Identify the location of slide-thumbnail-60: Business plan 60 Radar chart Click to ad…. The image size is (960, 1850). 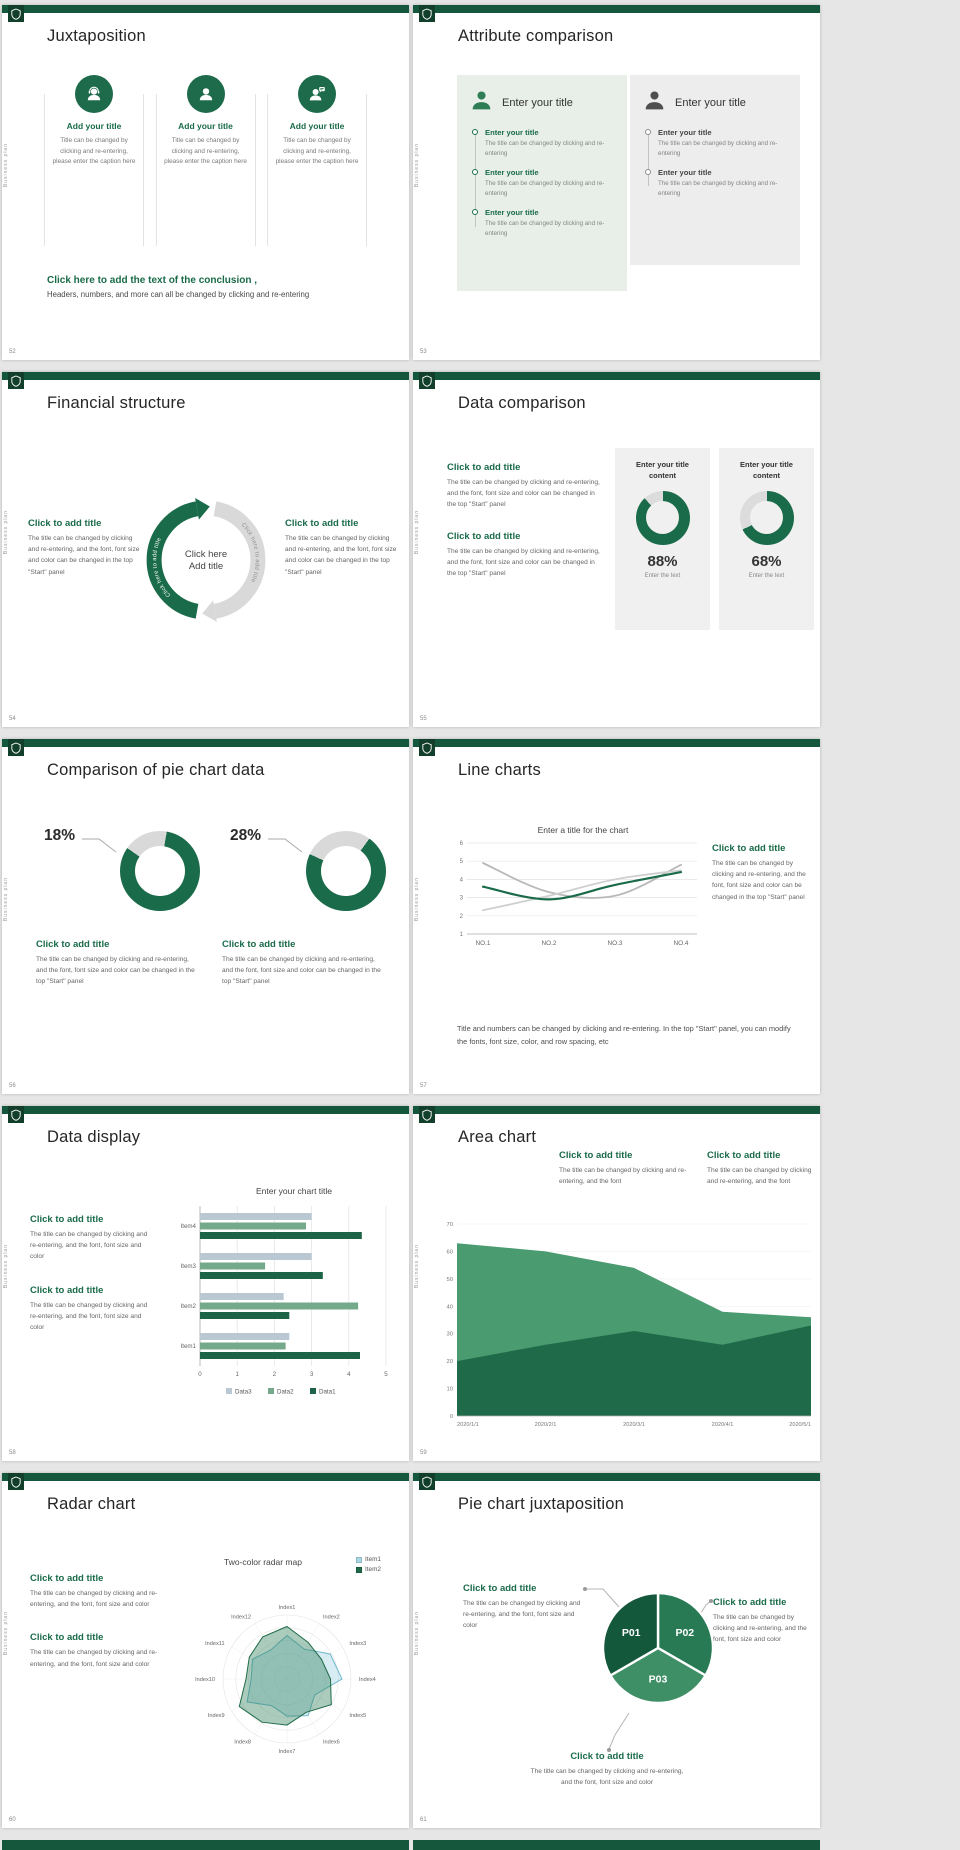
(205, 1650).